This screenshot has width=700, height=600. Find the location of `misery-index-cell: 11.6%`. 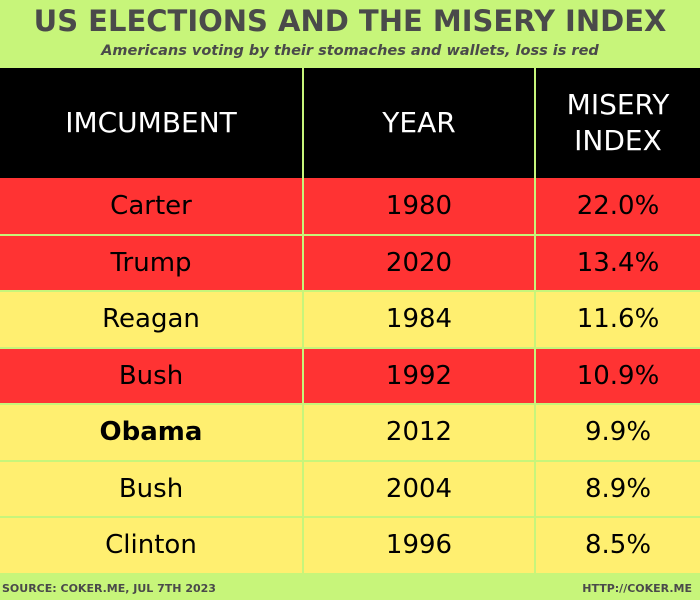

misery-index-cell: 11.6% is located at coordinates (617, 320).